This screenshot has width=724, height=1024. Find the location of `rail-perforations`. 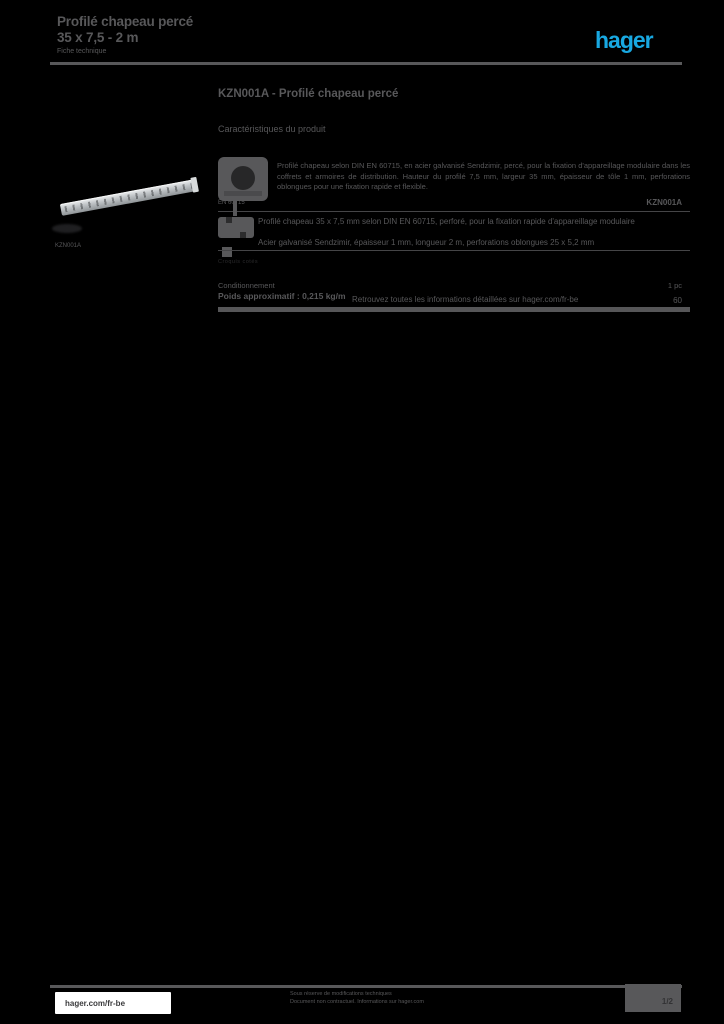

rail-perforations is located at coordinates (129, 197).